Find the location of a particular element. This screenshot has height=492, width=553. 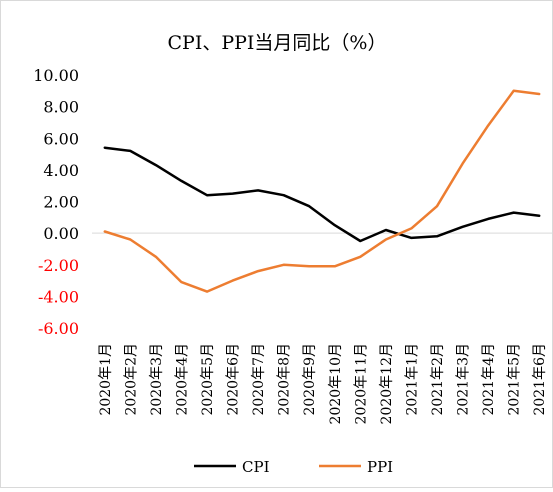

x-tick-label: 2020年10月 is located at coordinates (336, 383).